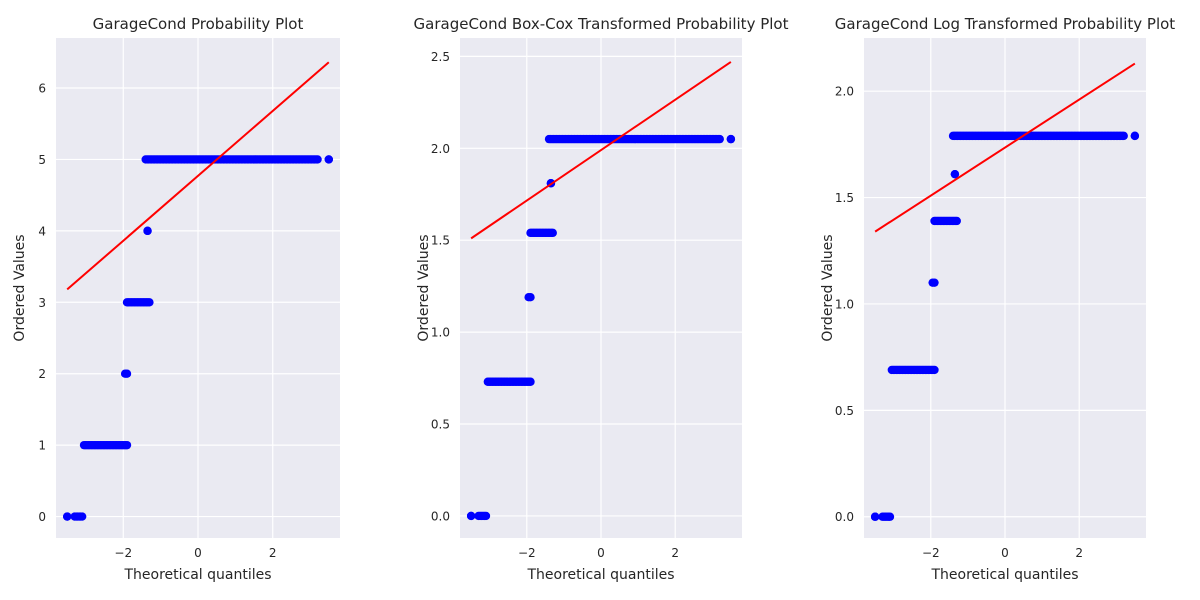 This screenshot has width=1200, height=600. I want to click on y-tick-label: 1, so click(42, 446).